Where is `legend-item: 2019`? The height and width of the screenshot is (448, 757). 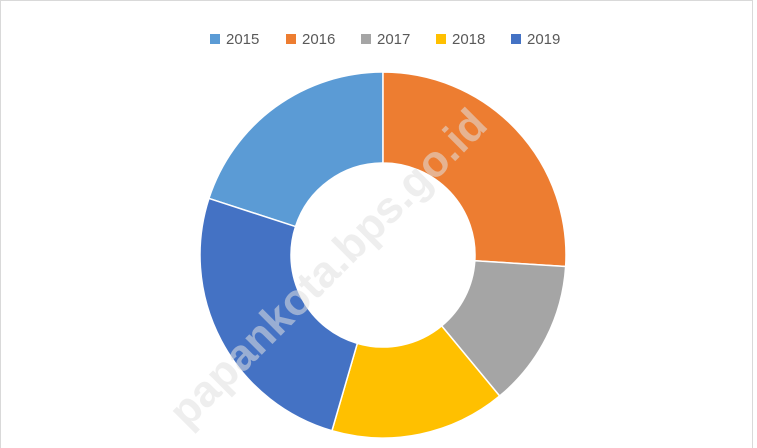
legend-item: 2019 is located at coordinates (535, 39).